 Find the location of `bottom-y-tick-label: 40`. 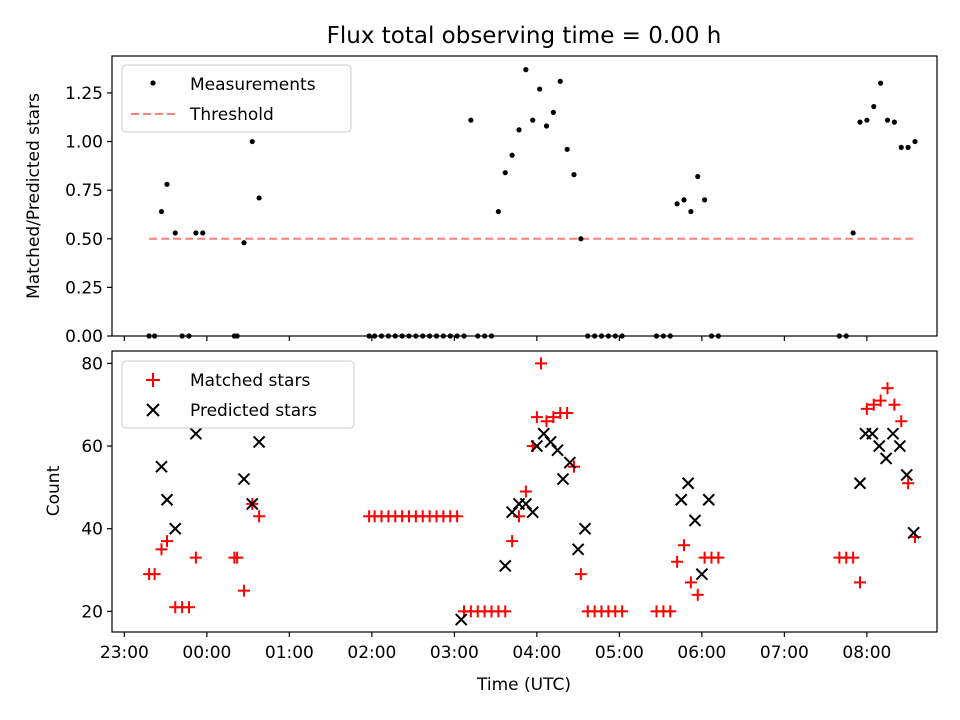

bottom-y-tick-label: 40 is located at coordinates (92, 530).